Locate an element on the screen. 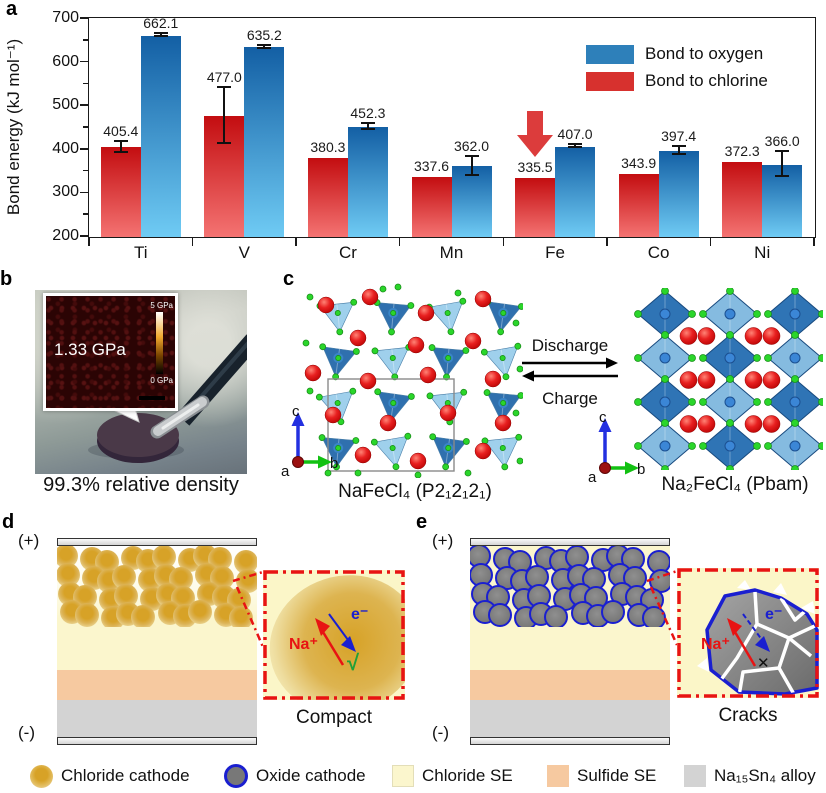  zoom-connector-e is located at coordinates (662, 607).